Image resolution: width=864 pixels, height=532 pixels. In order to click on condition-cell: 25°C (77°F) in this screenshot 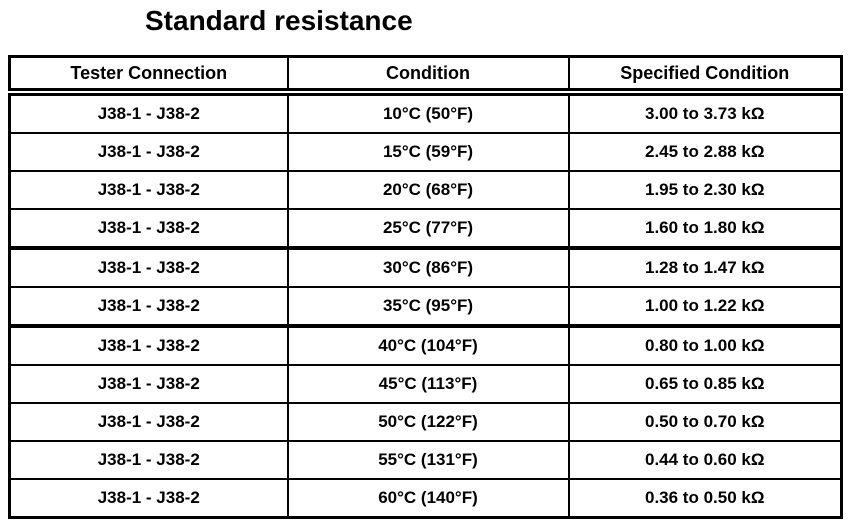, I will do `click(428, 229)`.